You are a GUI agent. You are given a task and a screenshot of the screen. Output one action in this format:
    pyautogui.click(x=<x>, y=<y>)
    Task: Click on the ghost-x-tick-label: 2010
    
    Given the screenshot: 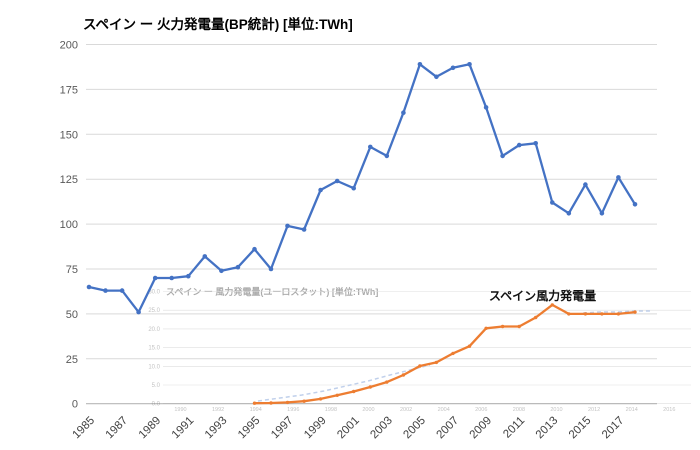 What is the action you would take?
    pyautogui.click(x=556, y=410)
    